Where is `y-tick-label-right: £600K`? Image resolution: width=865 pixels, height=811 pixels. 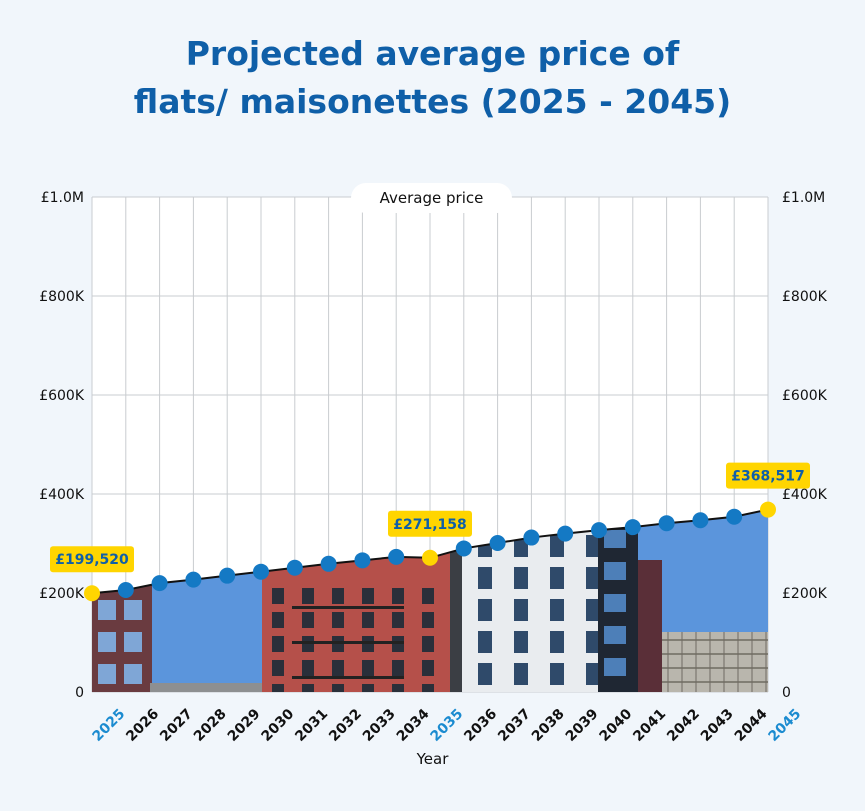
y-tick-label-right: £600K is located at coordinates (805, 396).